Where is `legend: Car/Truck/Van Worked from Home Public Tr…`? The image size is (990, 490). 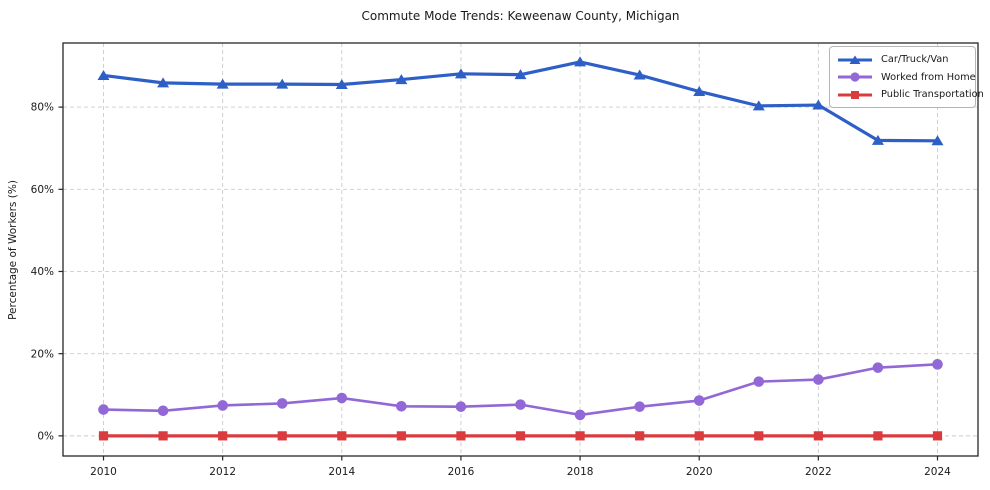 legend: Car/Truck/Van Worked from Home Public Tr… is located at coordinates (906, 77).